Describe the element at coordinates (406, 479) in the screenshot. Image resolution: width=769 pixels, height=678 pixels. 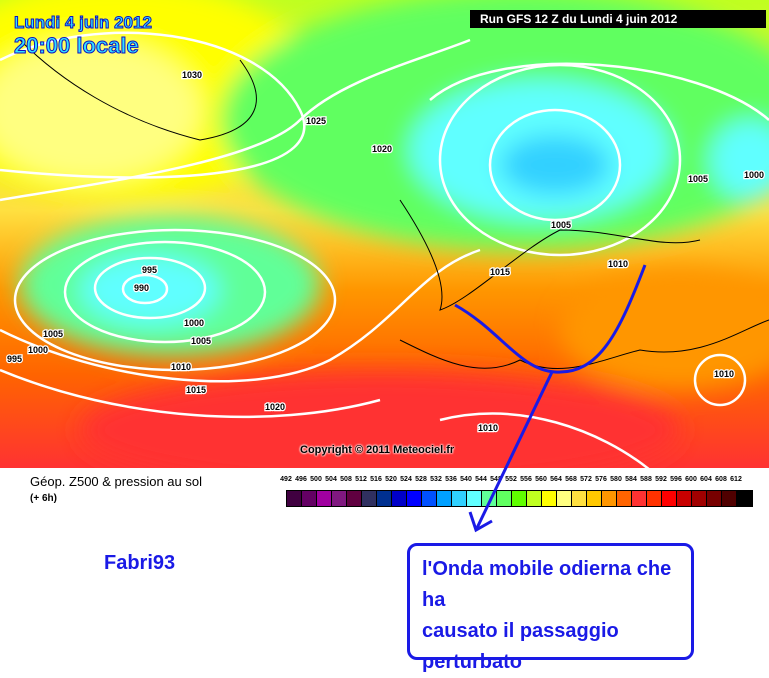
I see `scale-tick: 524` at that location.